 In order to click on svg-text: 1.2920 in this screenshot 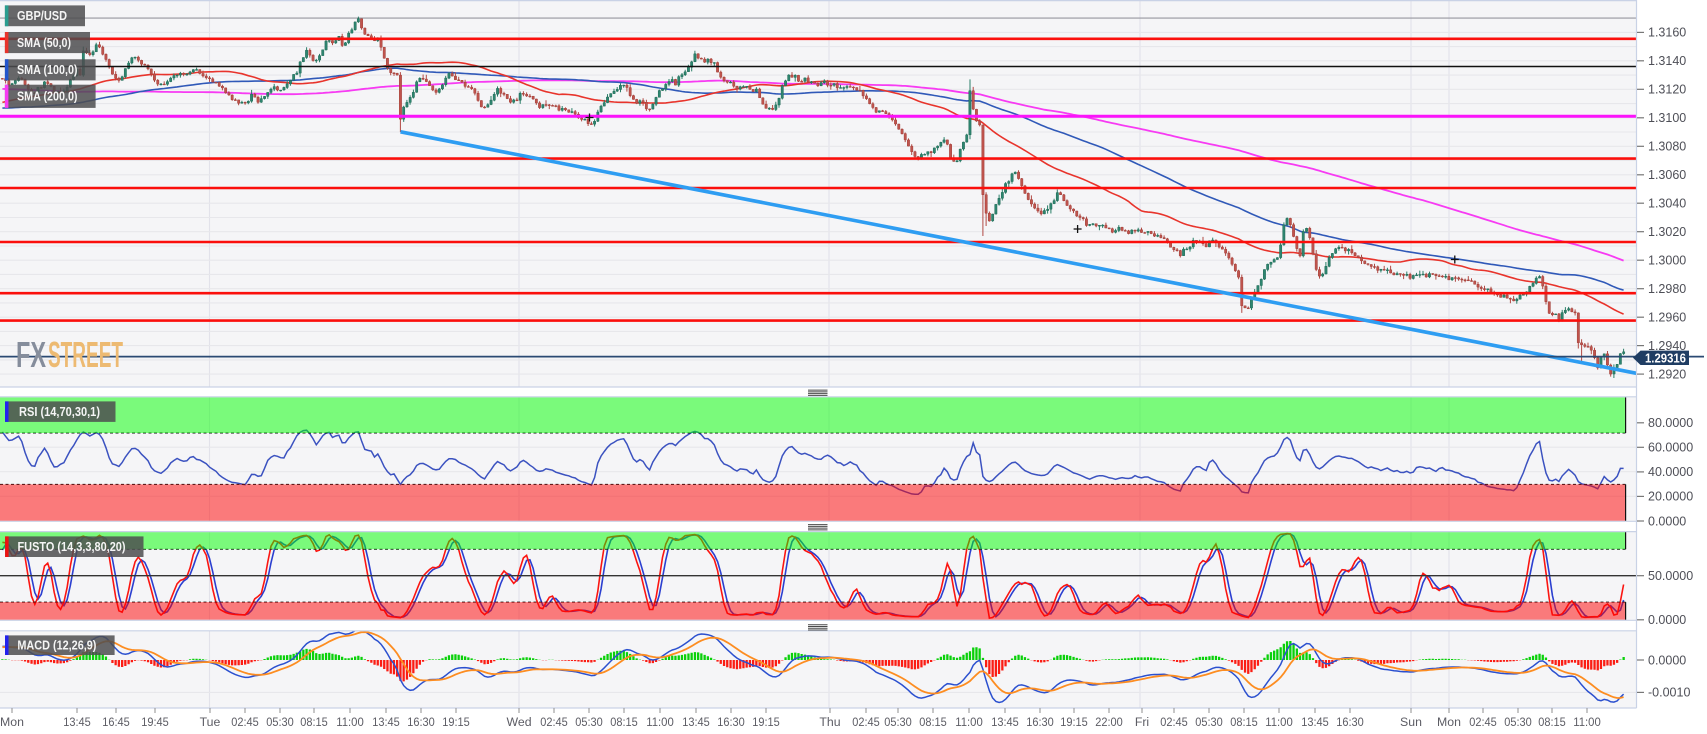, I will do `click(1667, 374)`.